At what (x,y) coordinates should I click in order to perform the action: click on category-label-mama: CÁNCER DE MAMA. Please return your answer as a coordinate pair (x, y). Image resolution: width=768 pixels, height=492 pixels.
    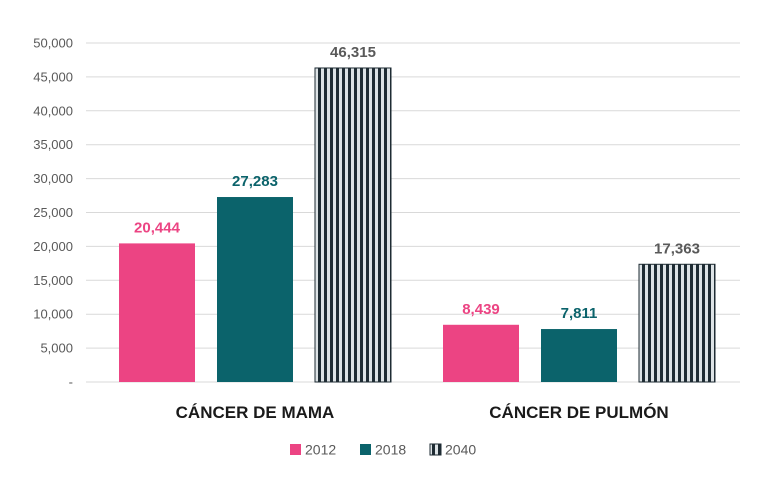
    Looking at the image, I should click on (255, 412).